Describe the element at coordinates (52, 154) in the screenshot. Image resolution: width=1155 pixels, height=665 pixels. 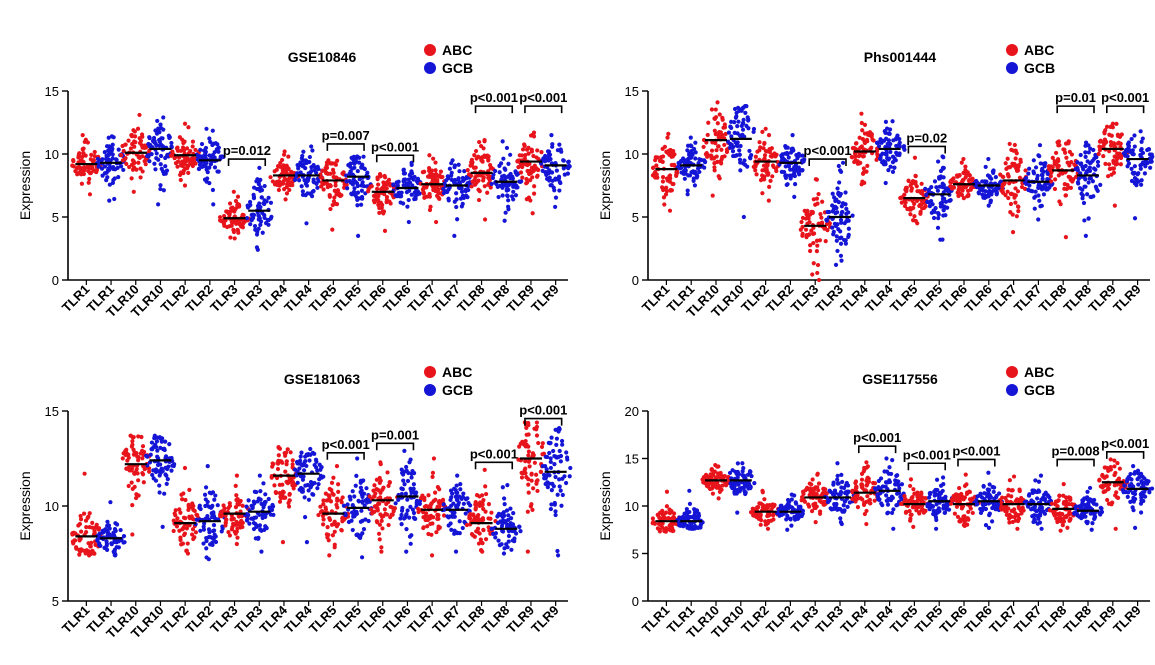
I see `y-tick-label: 10` at that location.